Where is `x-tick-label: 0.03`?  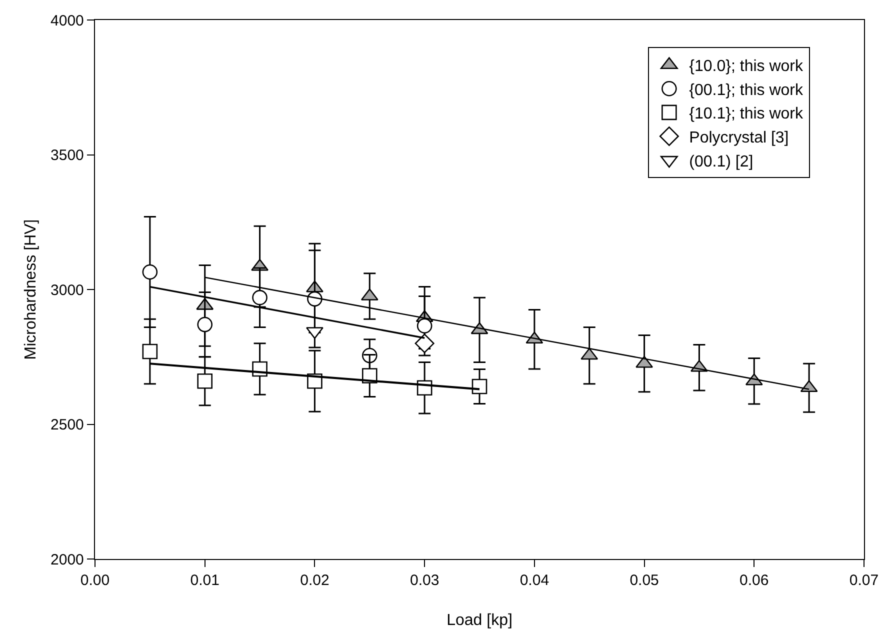
x-tick-label: 0.03 is located at coordinates (425, 581).